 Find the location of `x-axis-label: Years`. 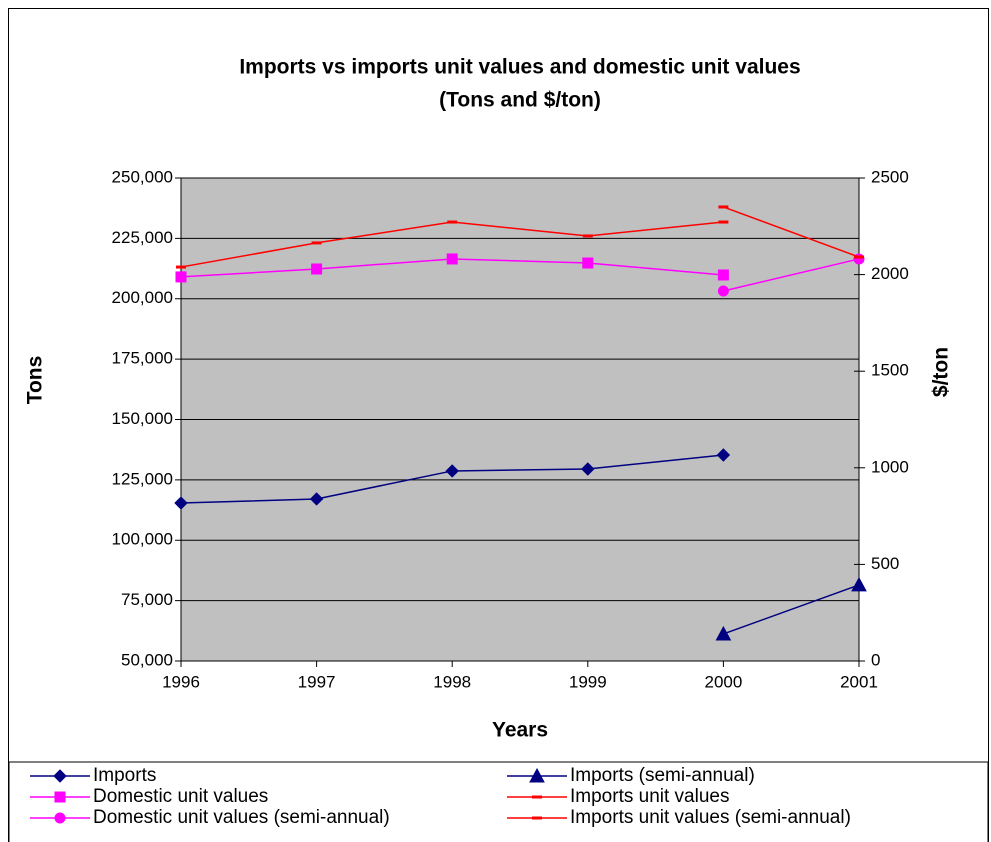

x-axis-label: Years is located at coordinates (520, 730).